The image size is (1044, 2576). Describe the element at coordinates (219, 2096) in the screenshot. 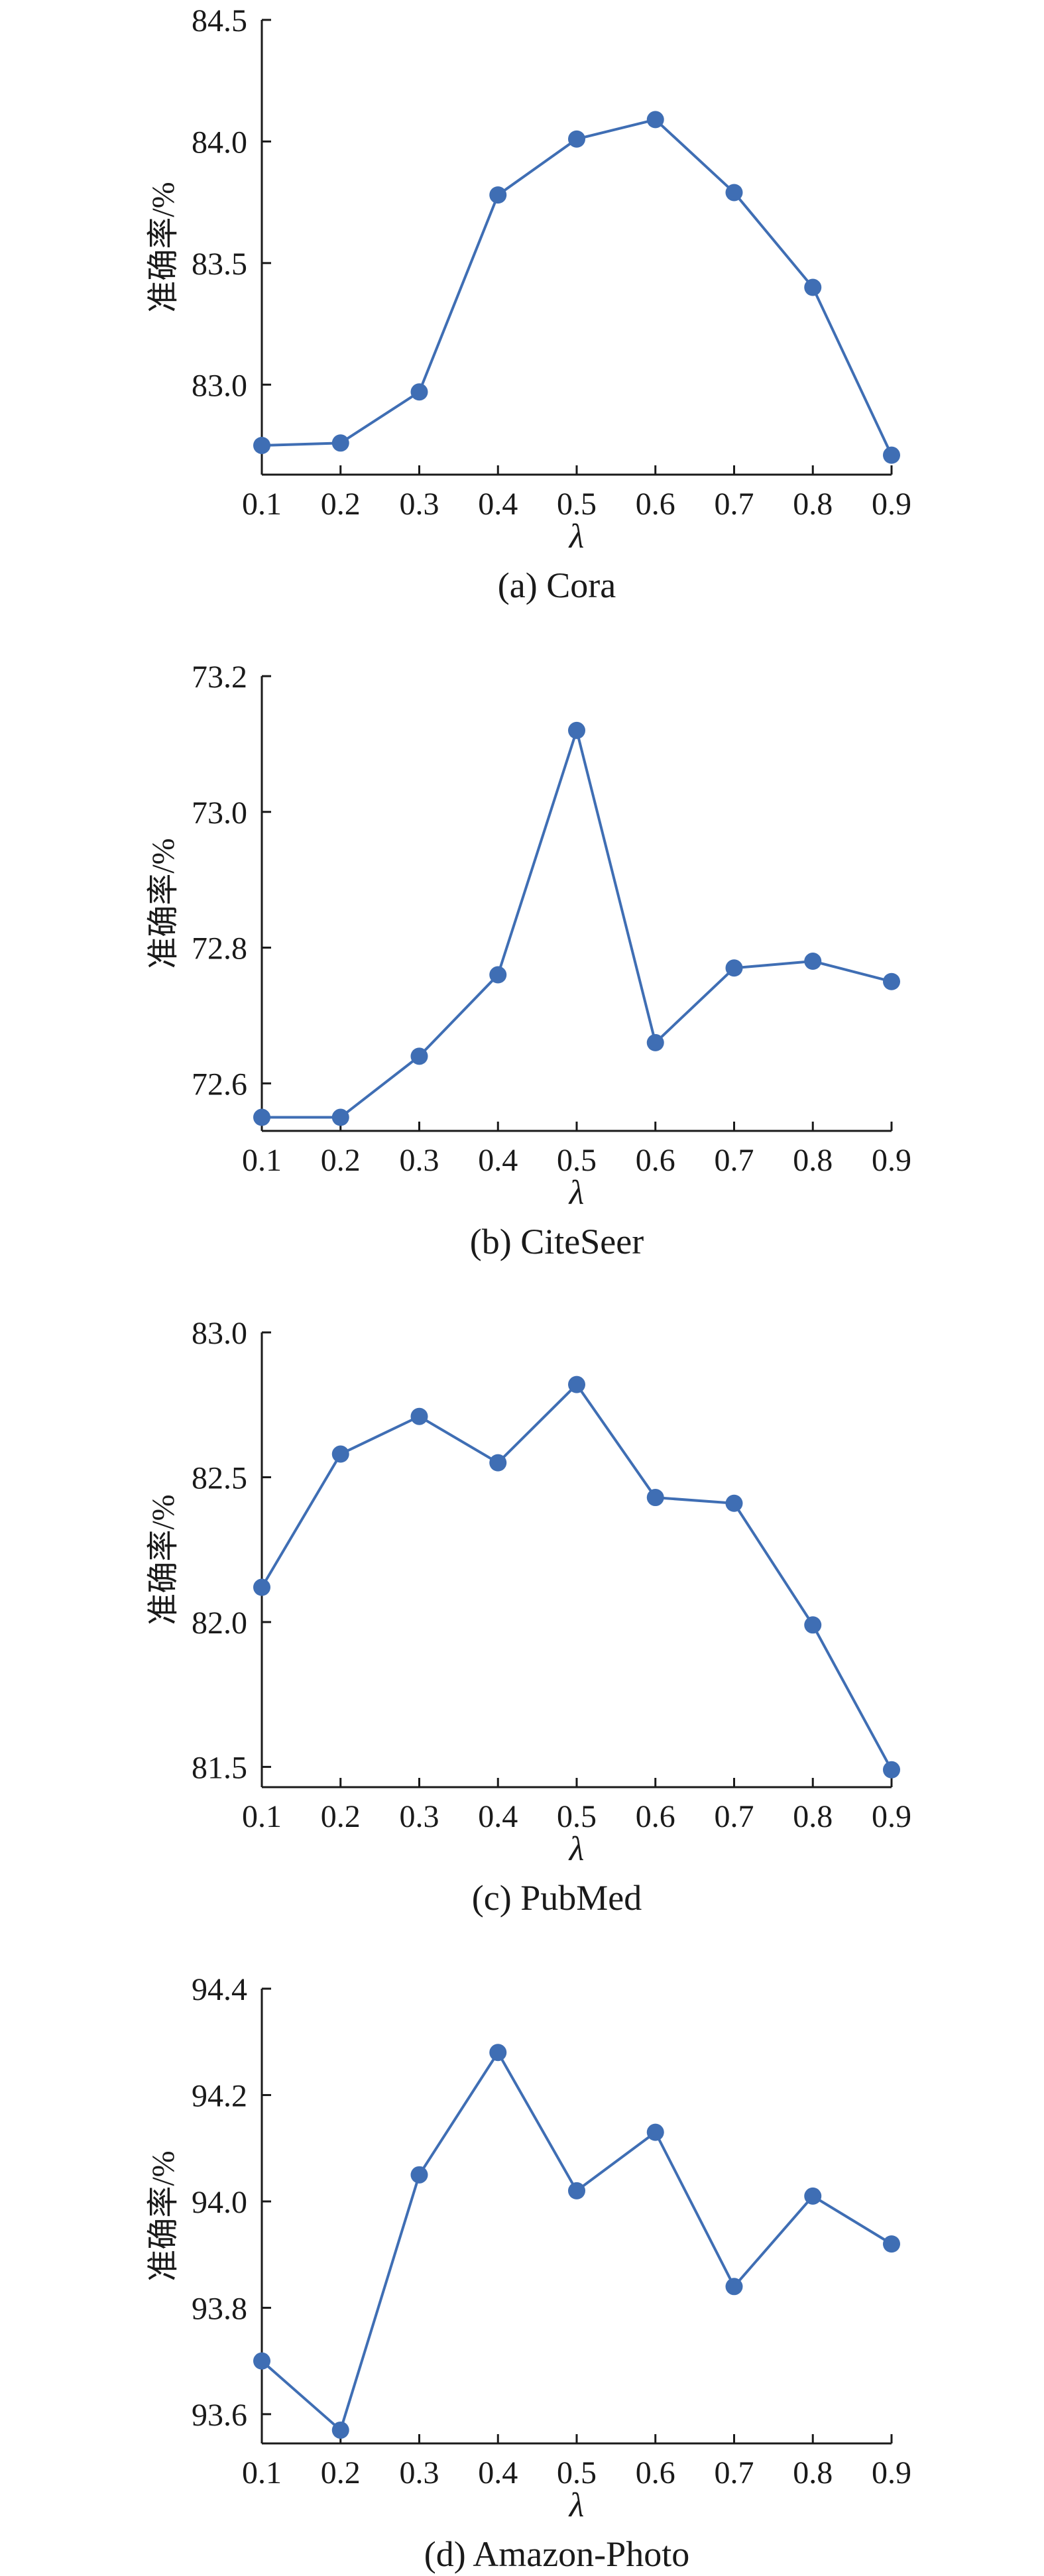

I see `y-tick-label: 94.2` at that location.